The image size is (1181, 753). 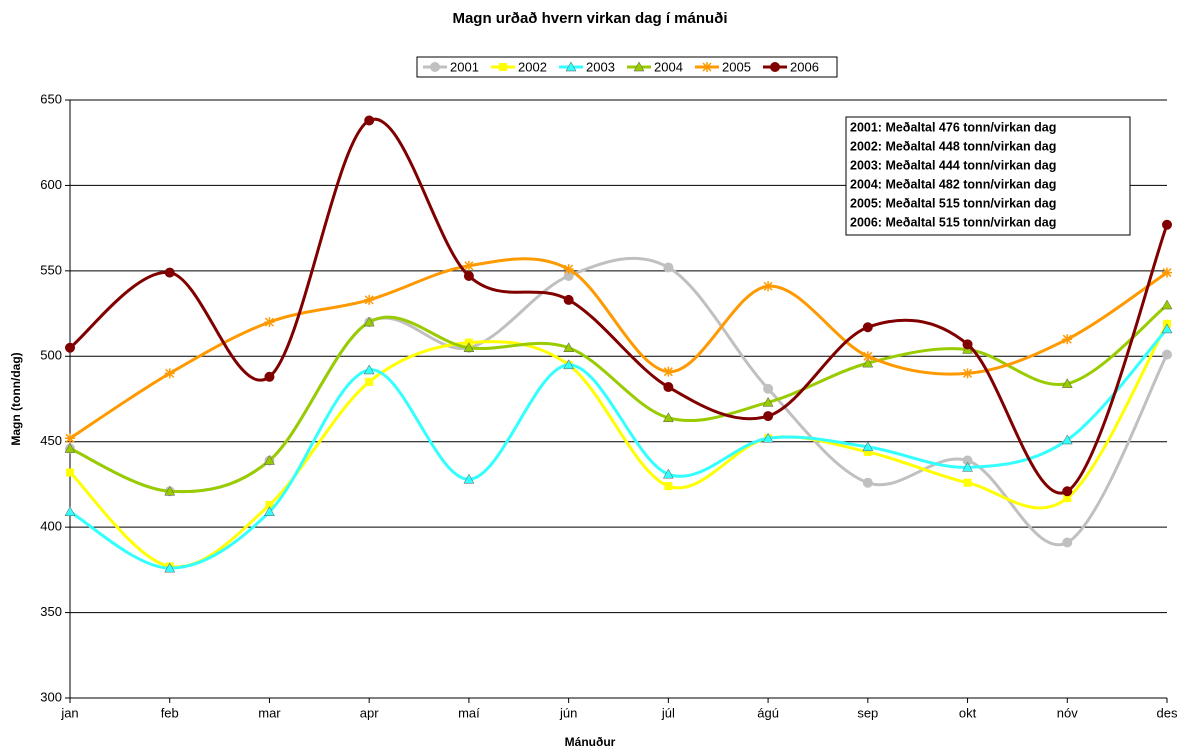 I want to click on x-tick-label: ágú, so click(x=768, y=712).